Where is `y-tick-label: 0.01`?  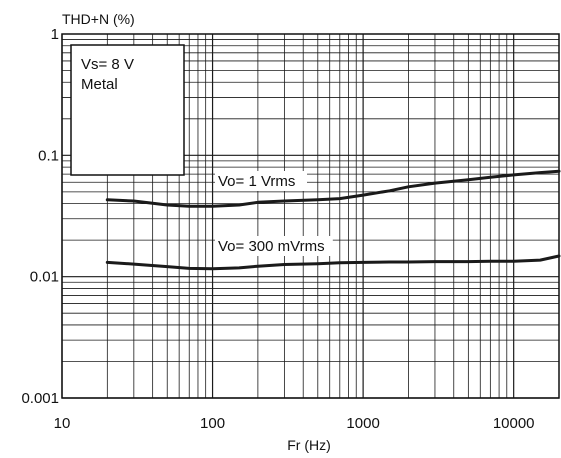
y-tick-label: 0.01 is located at coordinates (44, 277).